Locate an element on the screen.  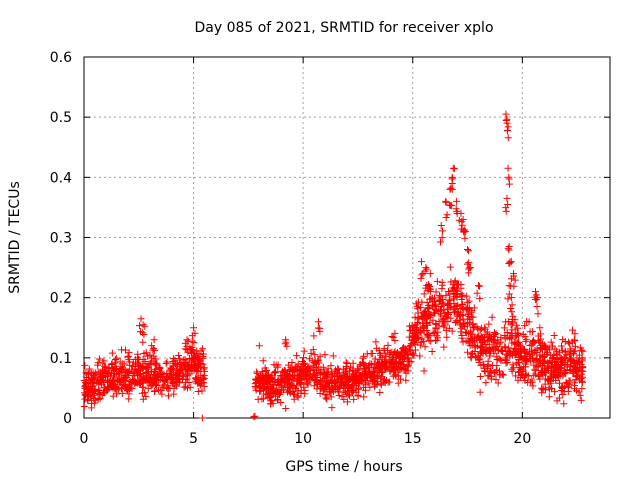
y-tick-label: 0.1 is located at coordinates (61, 359).